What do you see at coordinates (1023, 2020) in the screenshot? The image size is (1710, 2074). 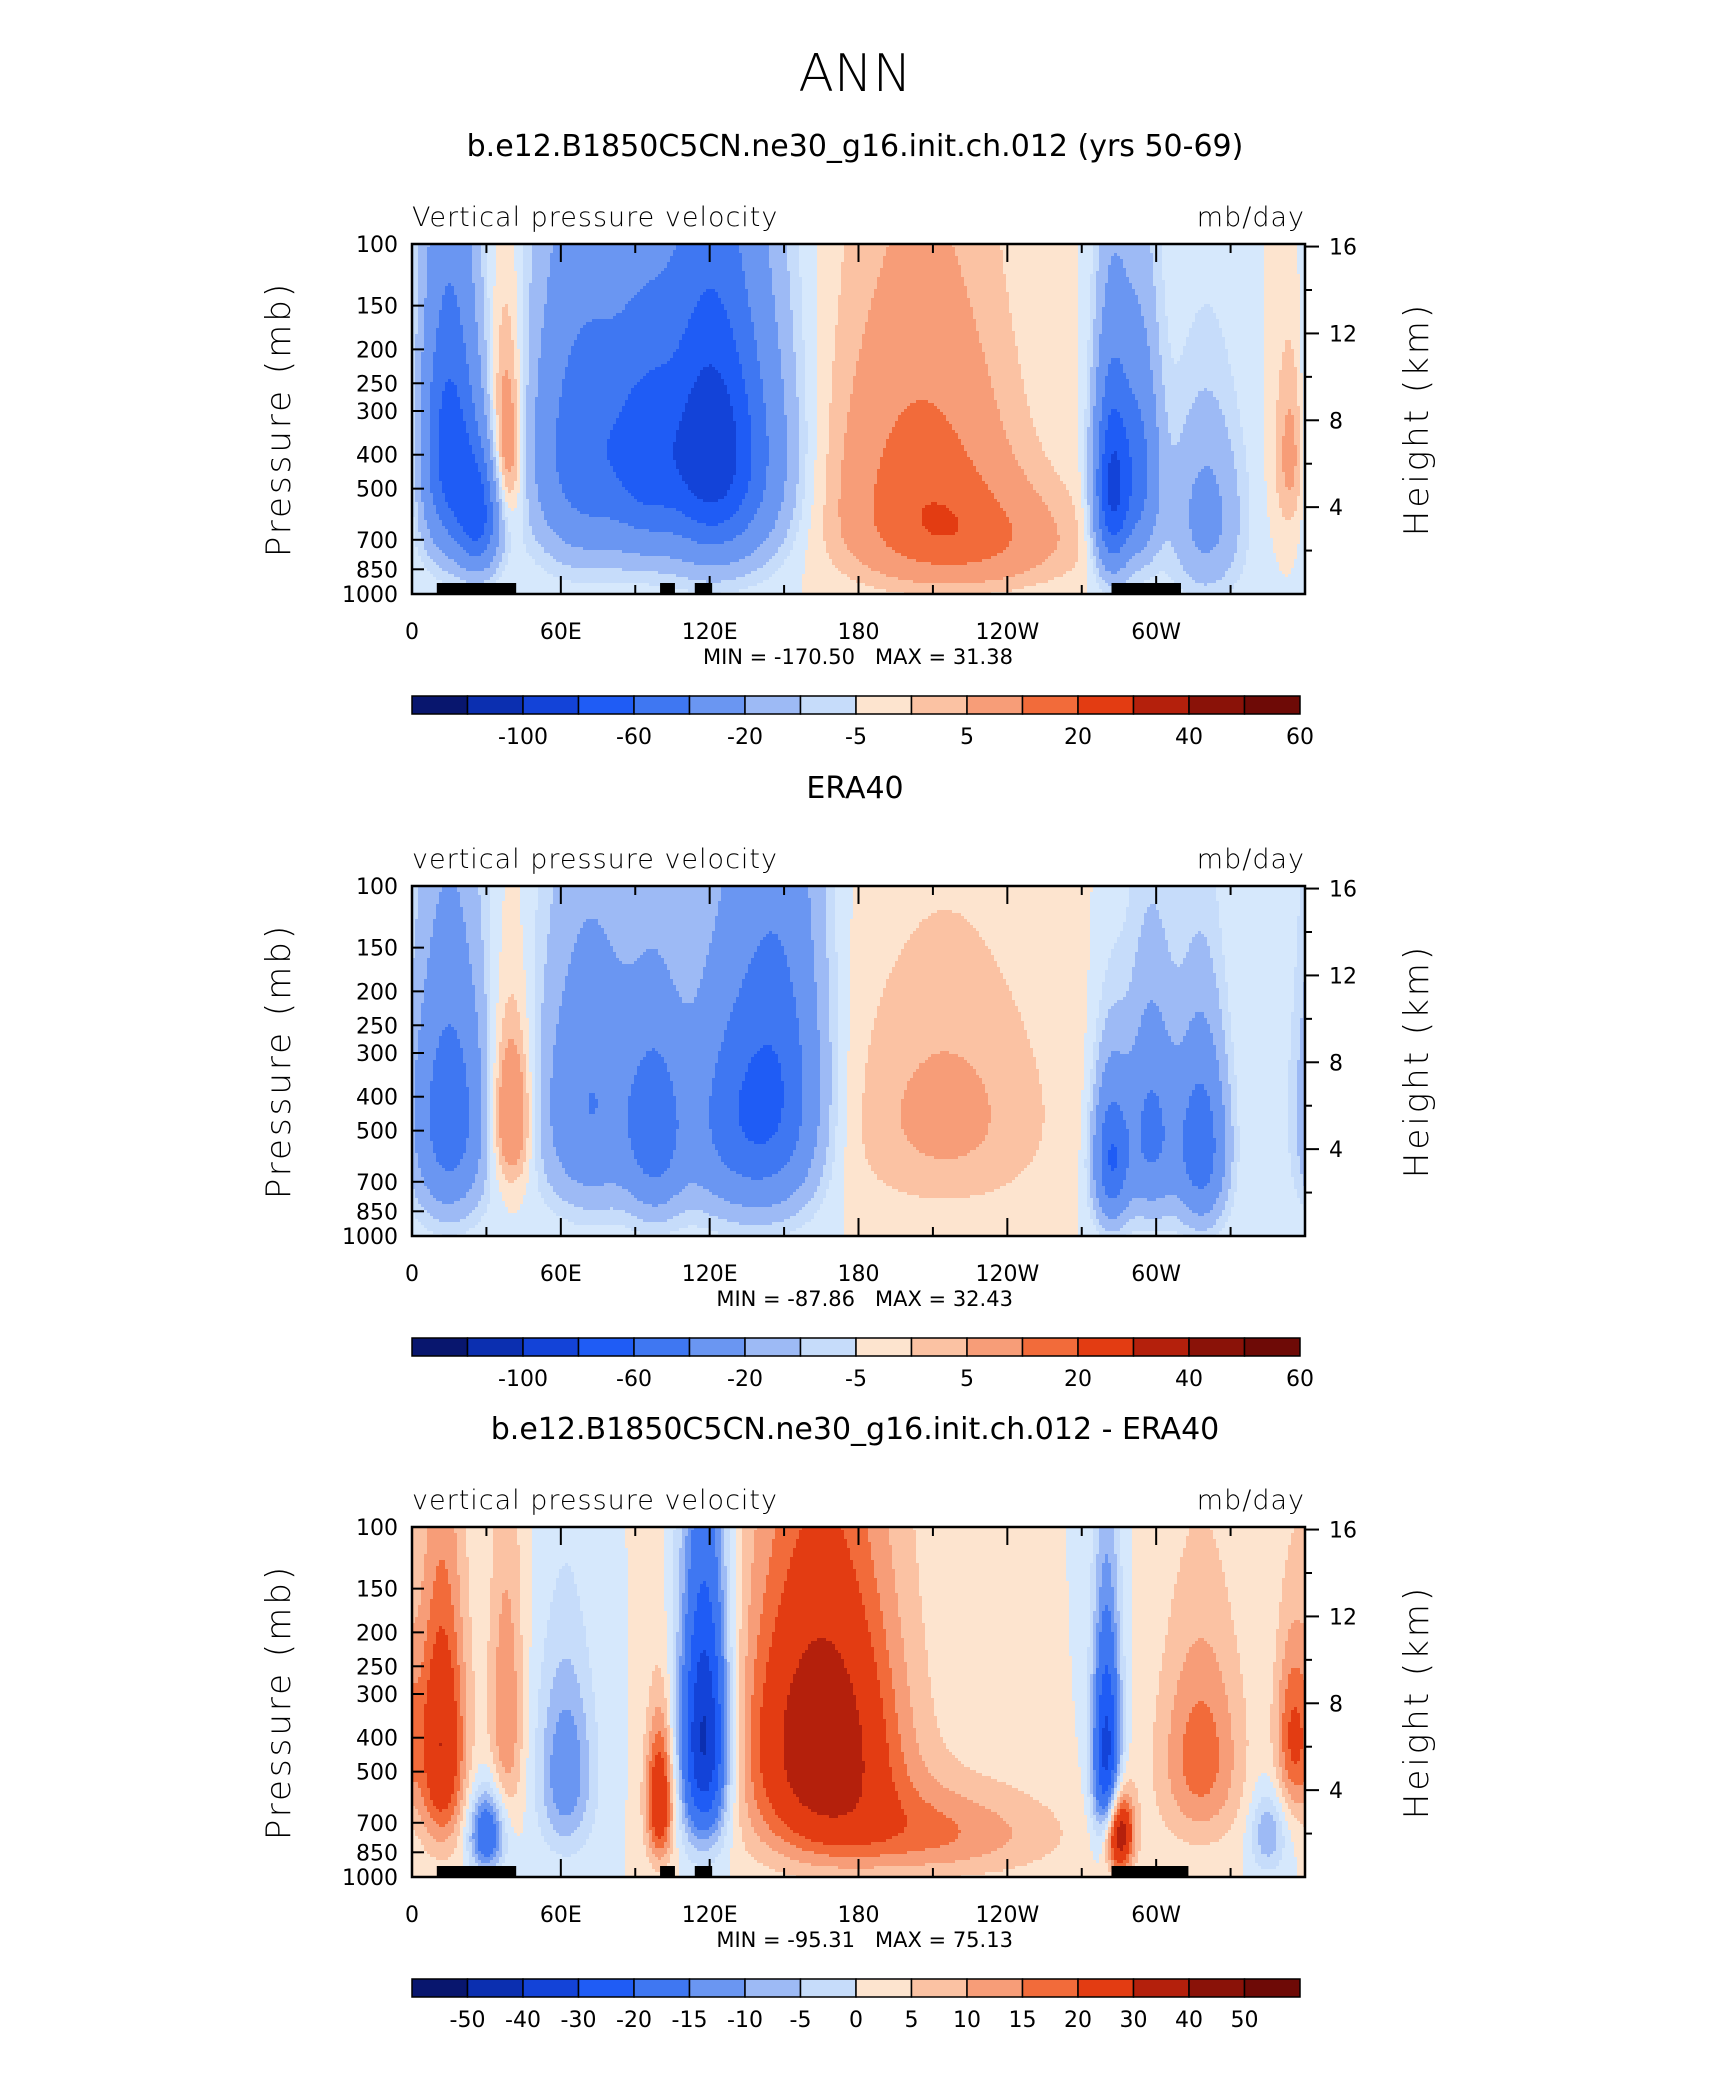 I see `colorbar-label: 15` at bounding box center [1023, 2020].